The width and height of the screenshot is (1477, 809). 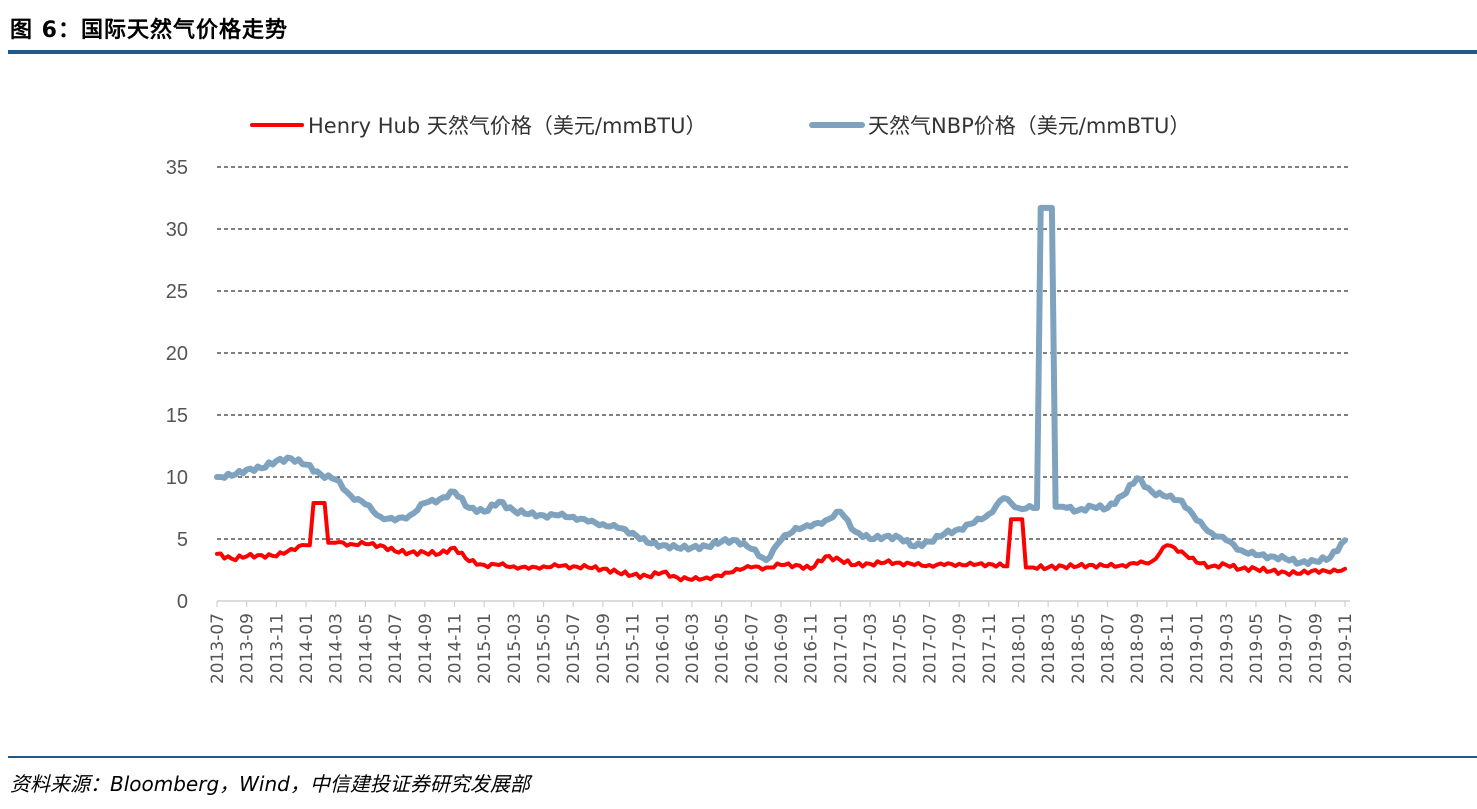 What do you see at coordinates (485, 648) in the screenshot?
I see `x-tick-label: 2015-01` at bounding box center [485, 648].